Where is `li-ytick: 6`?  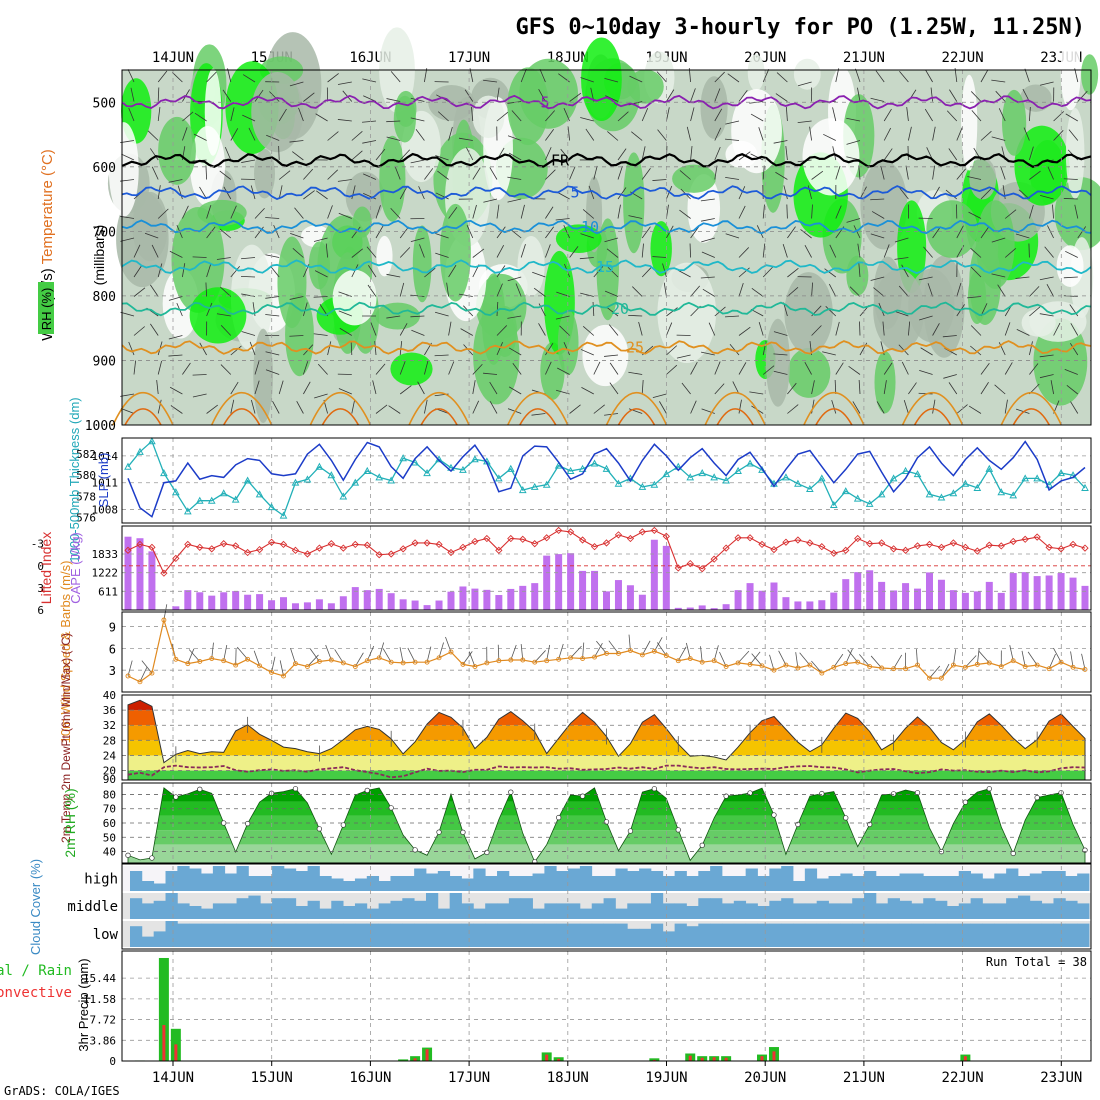
li-ytick: 6 is located at coordinates (40, 610).